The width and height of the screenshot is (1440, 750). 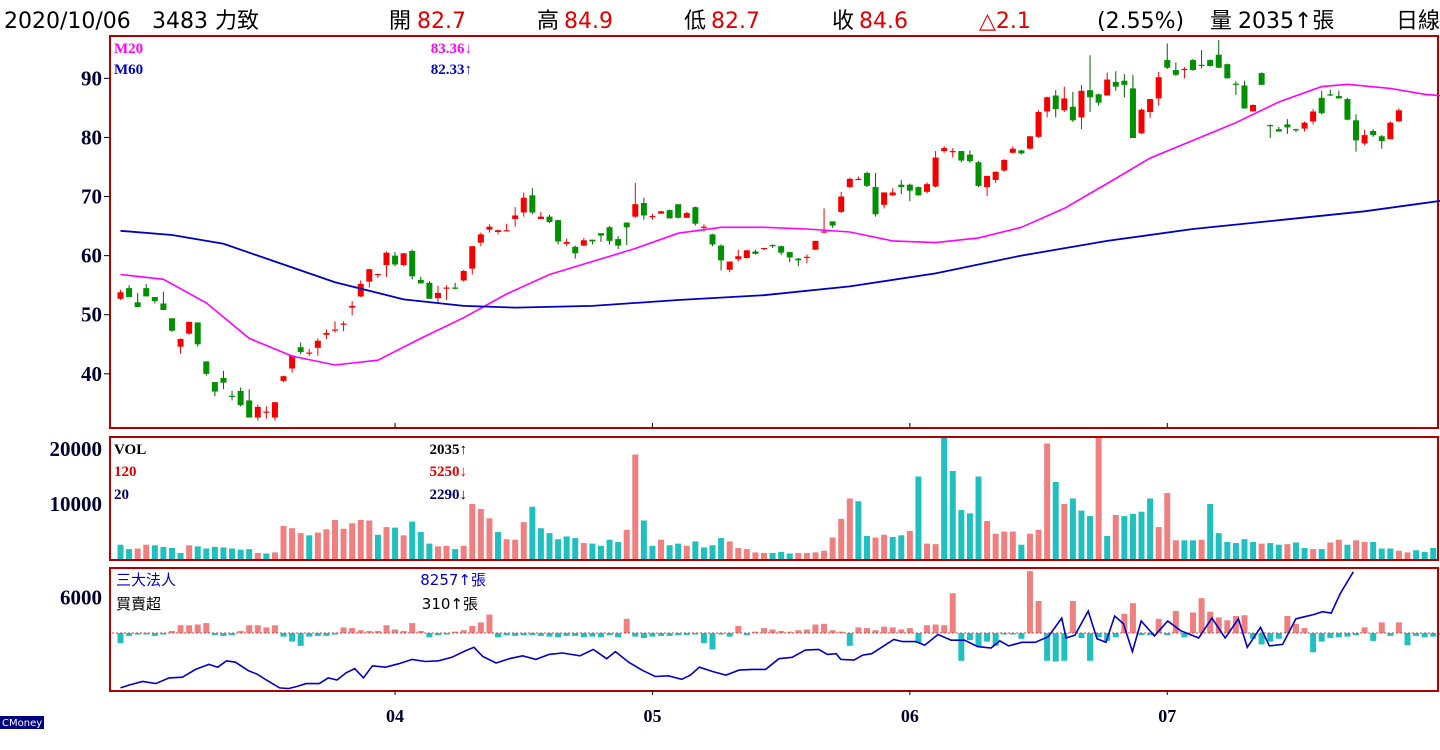 I want to click on ma120-label: 120, so click(x=125, y=472).